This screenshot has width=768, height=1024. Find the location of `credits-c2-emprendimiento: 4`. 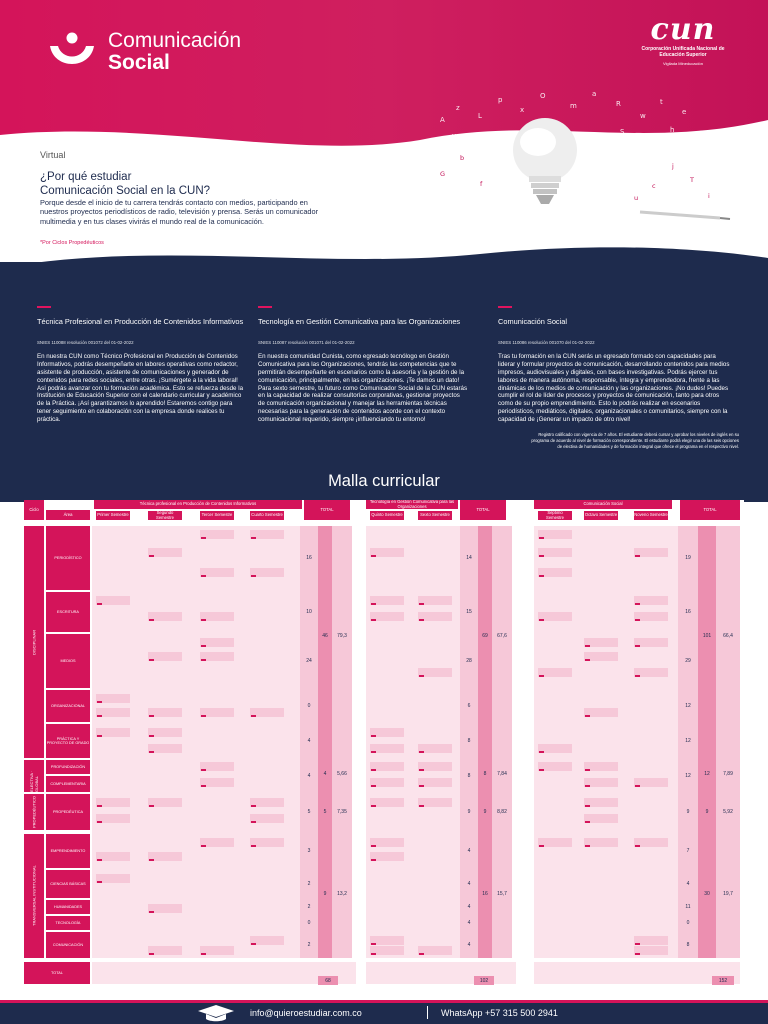

credits-c2-emprendimiento: 4 is located at coordinates (469, 851).